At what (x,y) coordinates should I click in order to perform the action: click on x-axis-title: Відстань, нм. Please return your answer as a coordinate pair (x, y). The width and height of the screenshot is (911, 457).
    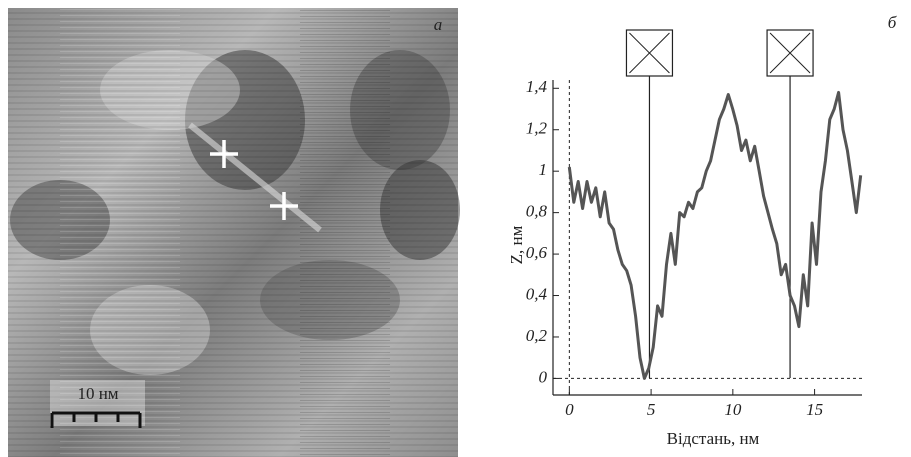
    Looking at the image, I should click on (713, 438).